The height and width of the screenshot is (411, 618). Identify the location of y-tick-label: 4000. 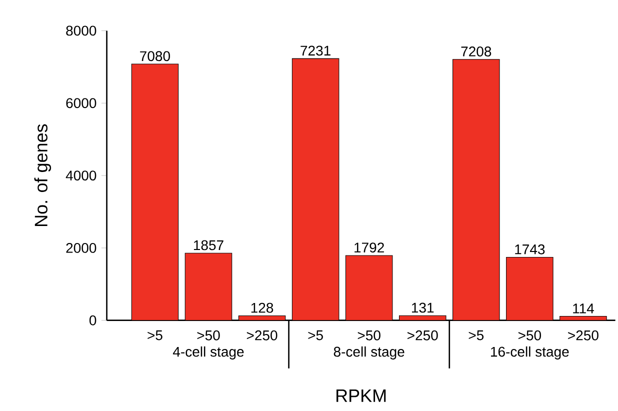
(81, 175).